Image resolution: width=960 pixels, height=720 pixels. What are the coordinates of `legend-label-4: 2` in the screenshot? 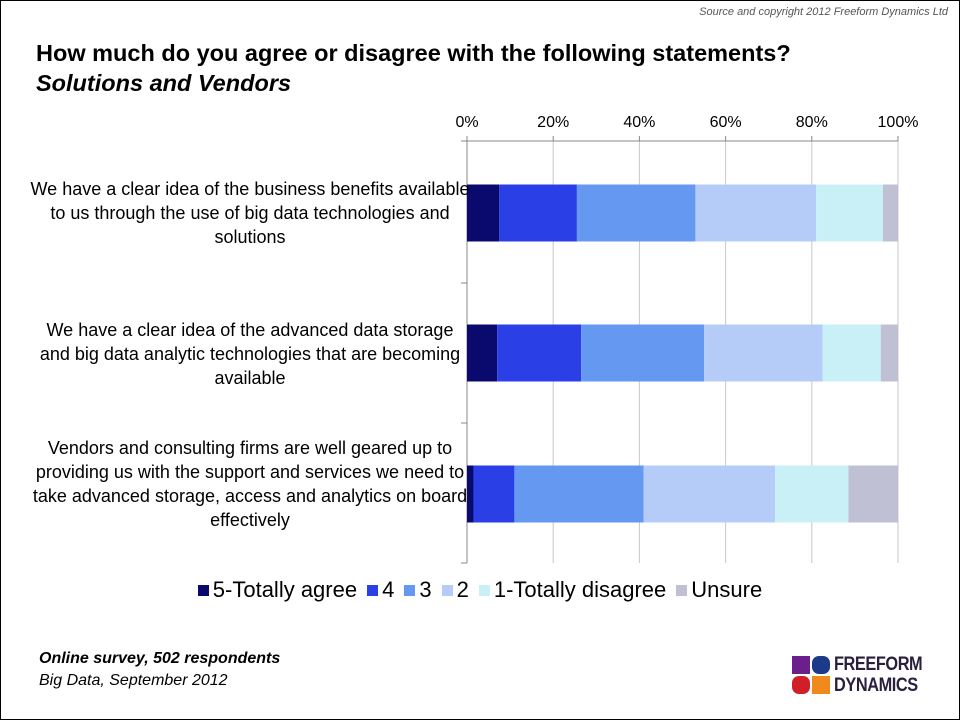 It's located at (462, 589).